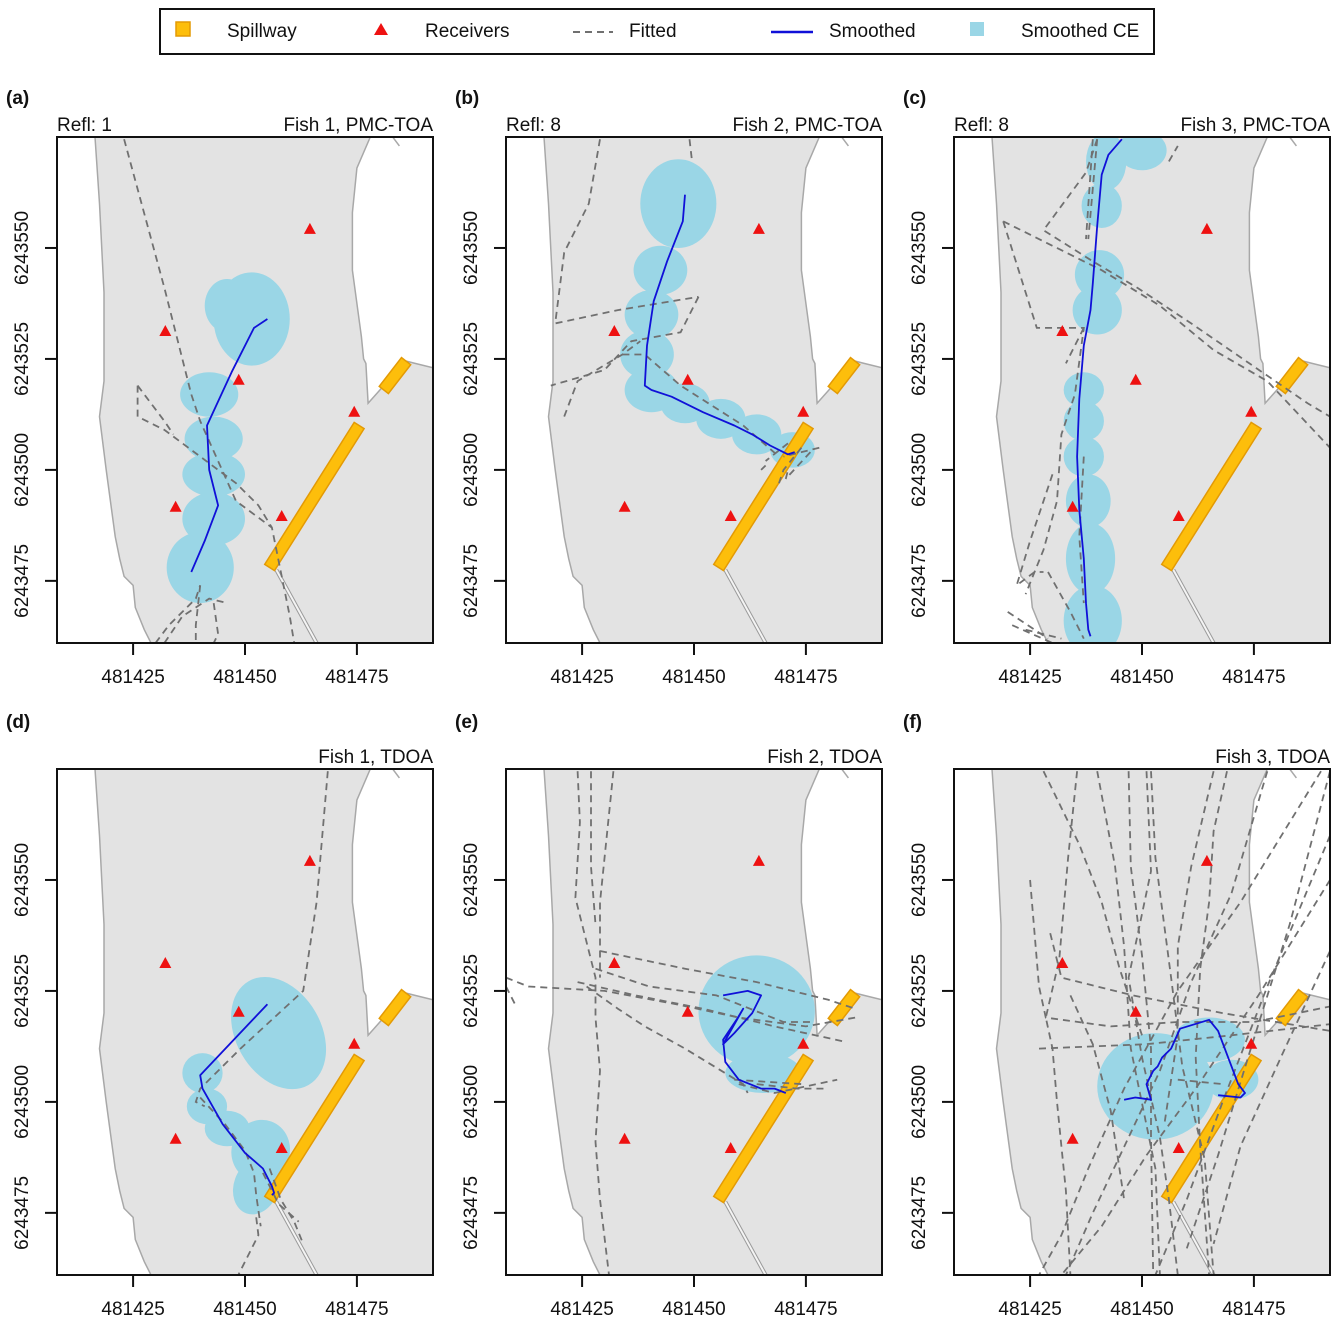 This screenshot has height=1332, width=1336. I want to click on y-tick-label: 6243525, so click(471, 359).